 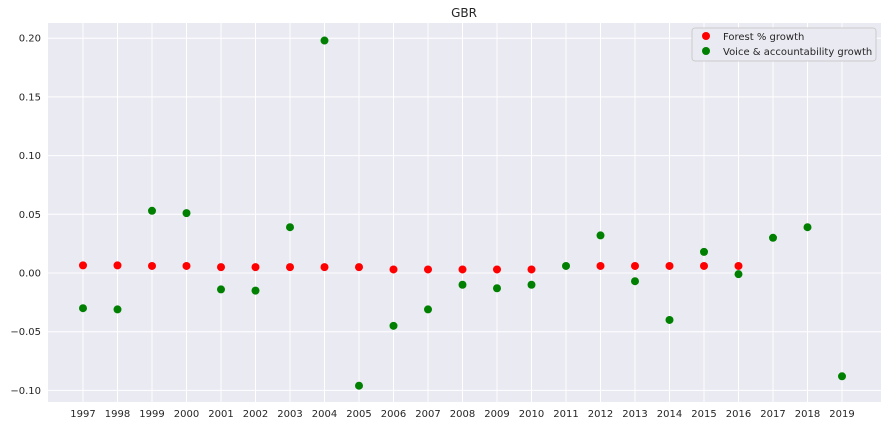 I want to click on x-tick-label: 2004, so click(x=324, y=414).